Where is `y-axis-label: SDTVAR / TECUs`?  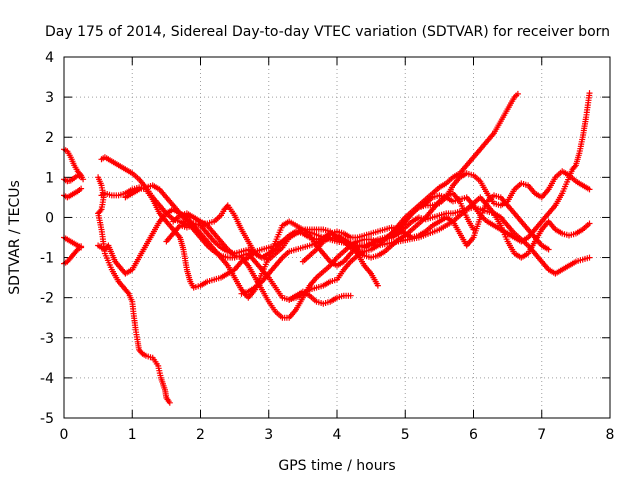
y-axis-label: SDTVAR / TECUs is located at coordinates (15, 237).